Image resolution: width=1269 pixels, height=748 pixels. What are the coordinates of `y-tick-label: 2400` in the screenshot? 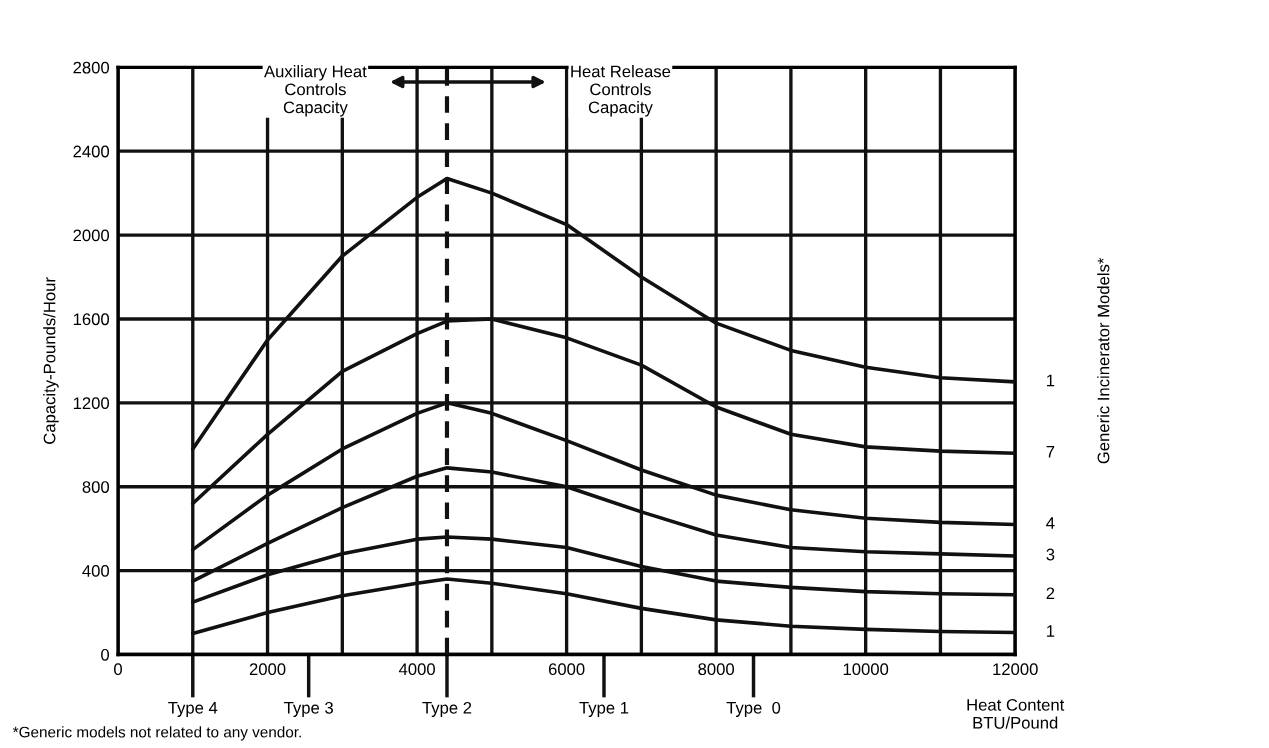 It's located at (91, 151).